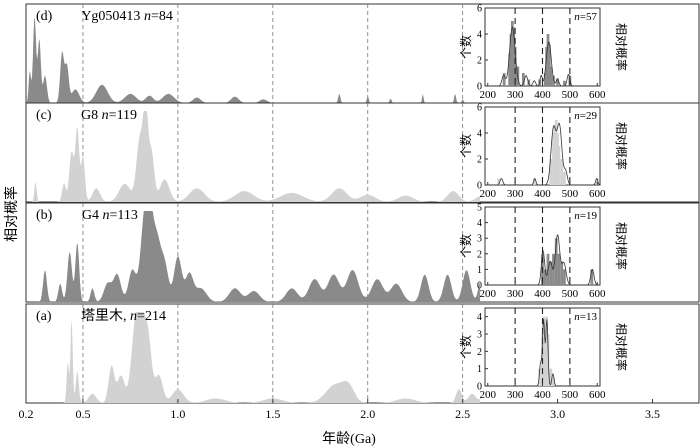 This screenshot has height=448, width=700. Describe the element at coordinates (339, 410) in the screenshot. I see `x-axis: 0.2 0.5 1.0 1.5 2.0 2.5 3.0 3.5` at that location.